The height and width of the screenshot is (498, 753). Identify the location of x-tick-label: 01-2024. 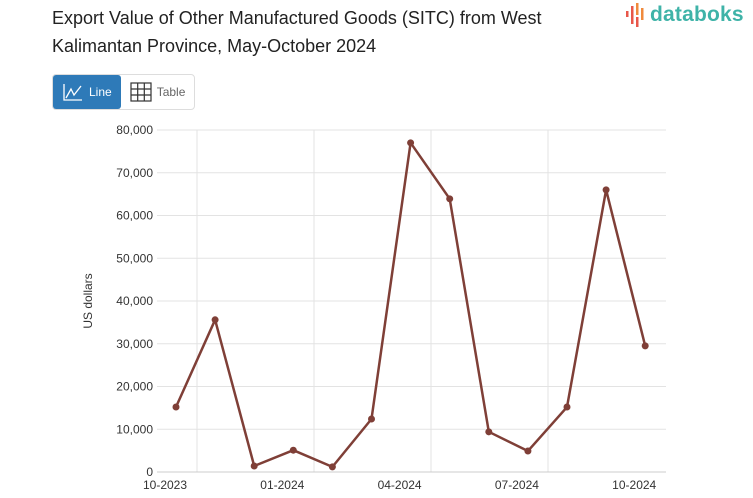
(282, 485).